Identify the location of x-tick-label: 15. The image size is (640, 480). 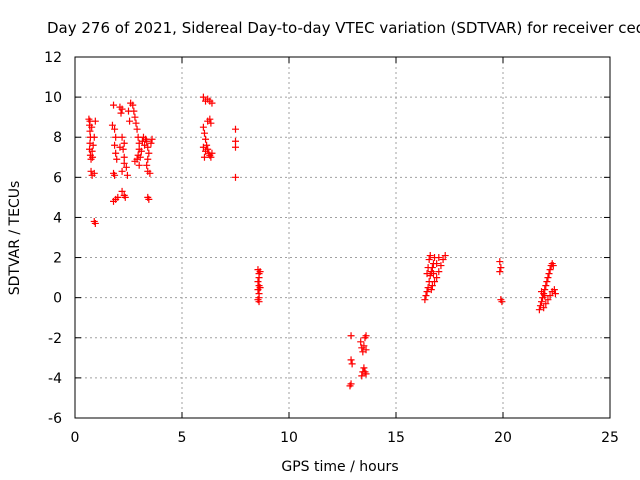
(396, 438).